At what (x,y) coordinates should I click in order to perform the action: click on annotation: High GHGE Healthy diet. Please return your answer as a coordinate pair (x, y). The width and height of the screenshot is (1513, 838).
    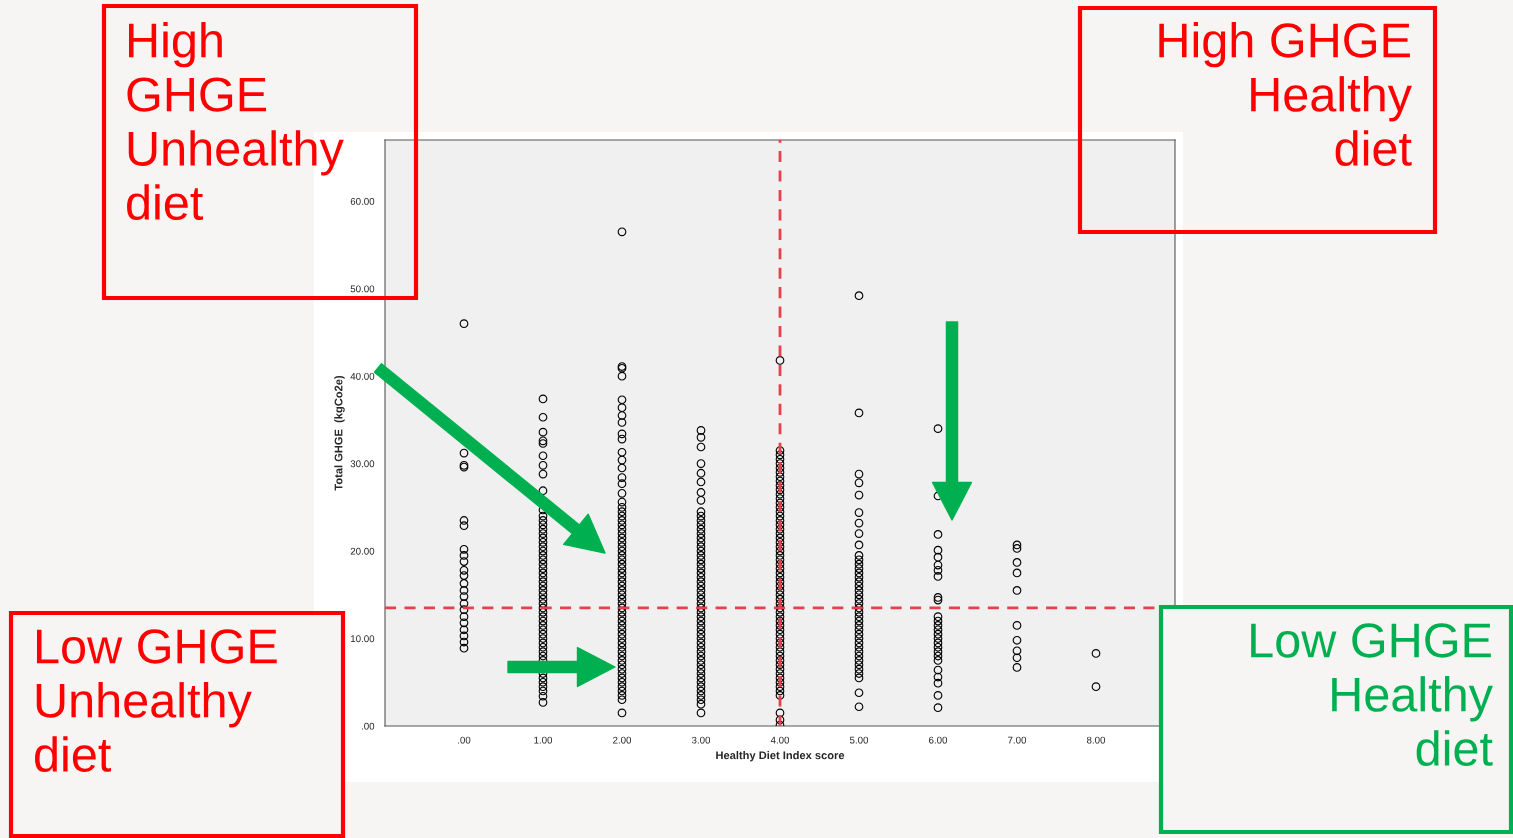
    Looking at the image, I should click on (1285, 94).